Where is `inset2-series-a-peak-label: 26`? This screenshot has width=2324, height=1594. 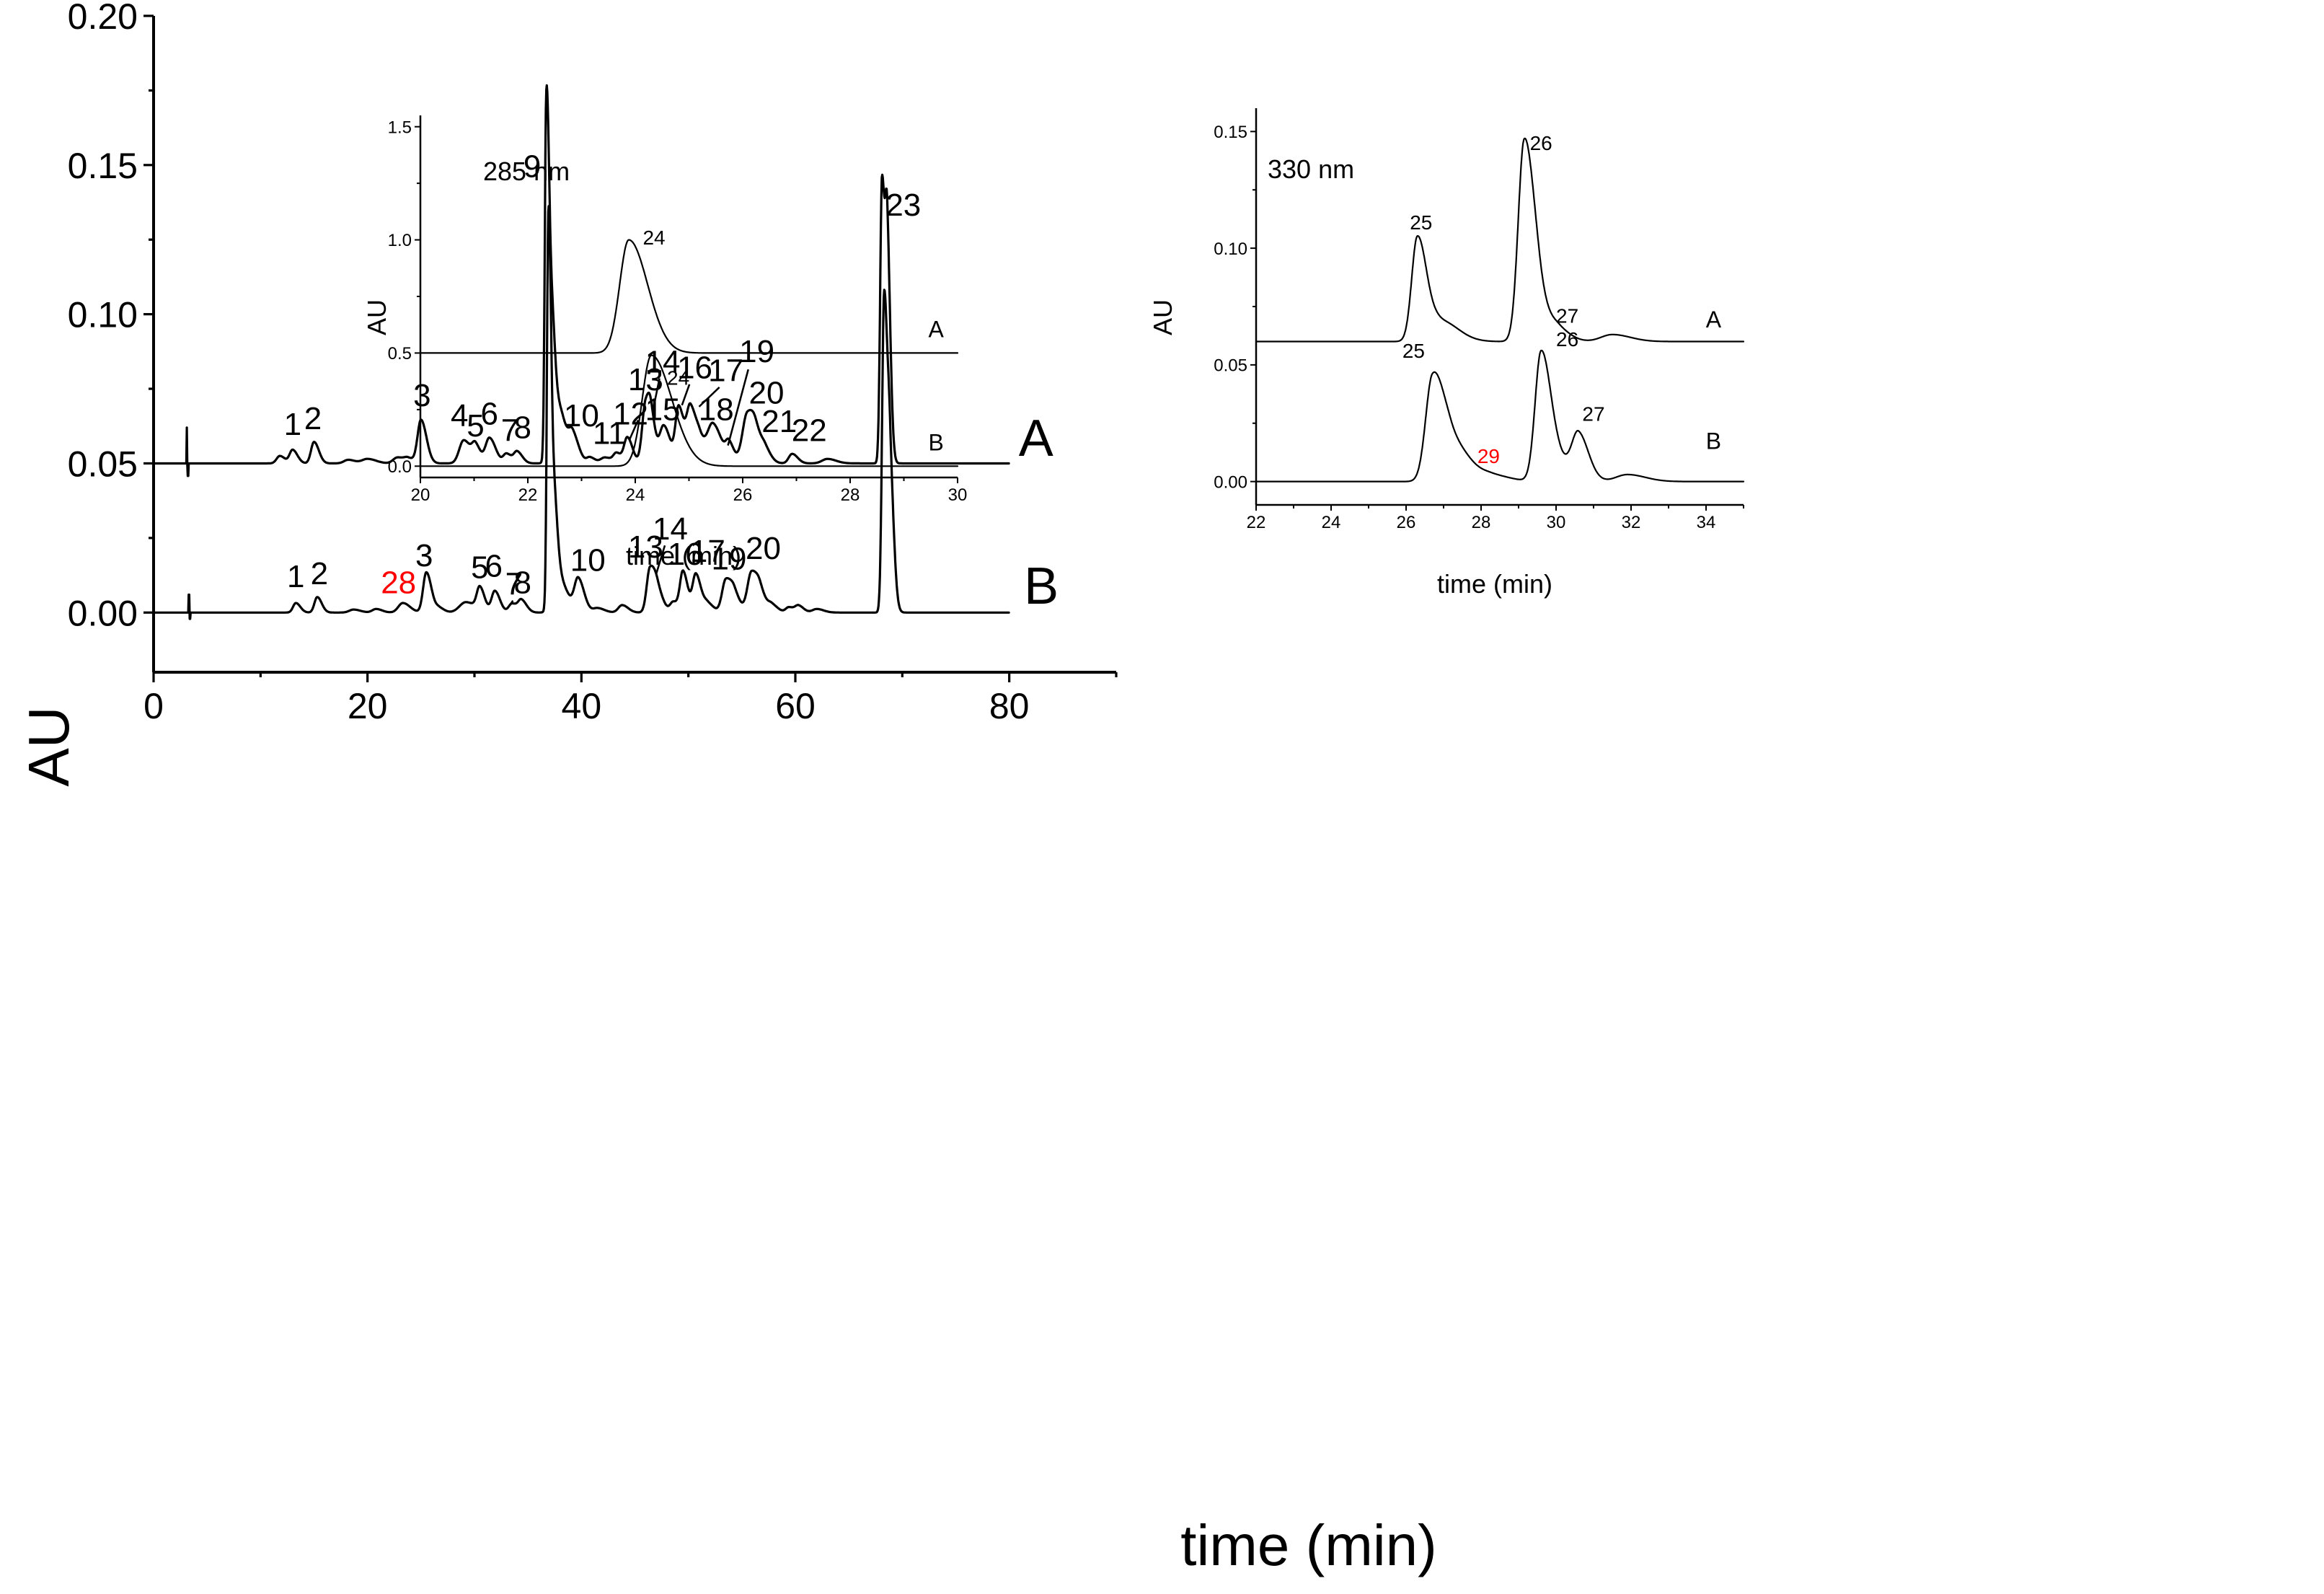
inset2-series-a-peak-label: 26 is located at coordinates (1541, 143).